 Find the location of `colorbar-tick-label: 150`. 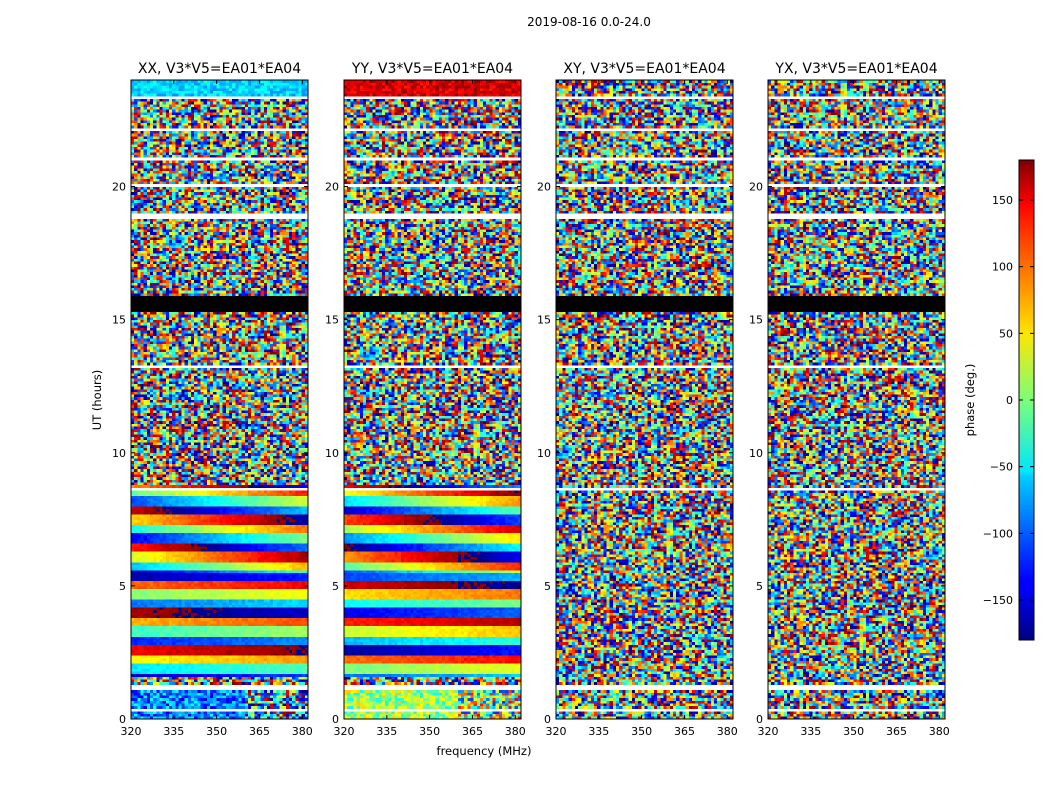

colorbar-tick-label: 150 is located at coordinates (1002, 200).